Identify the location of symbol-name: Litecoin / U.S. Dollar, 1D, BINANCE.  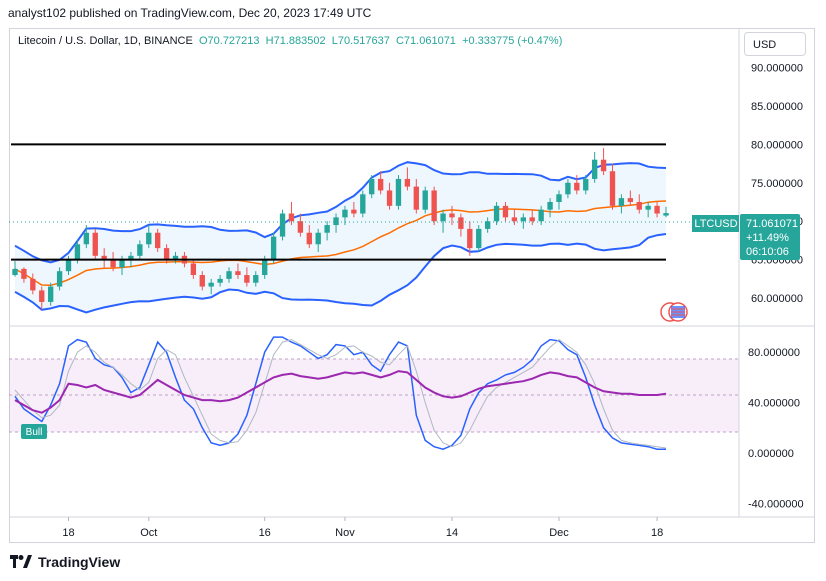
(105, 41).